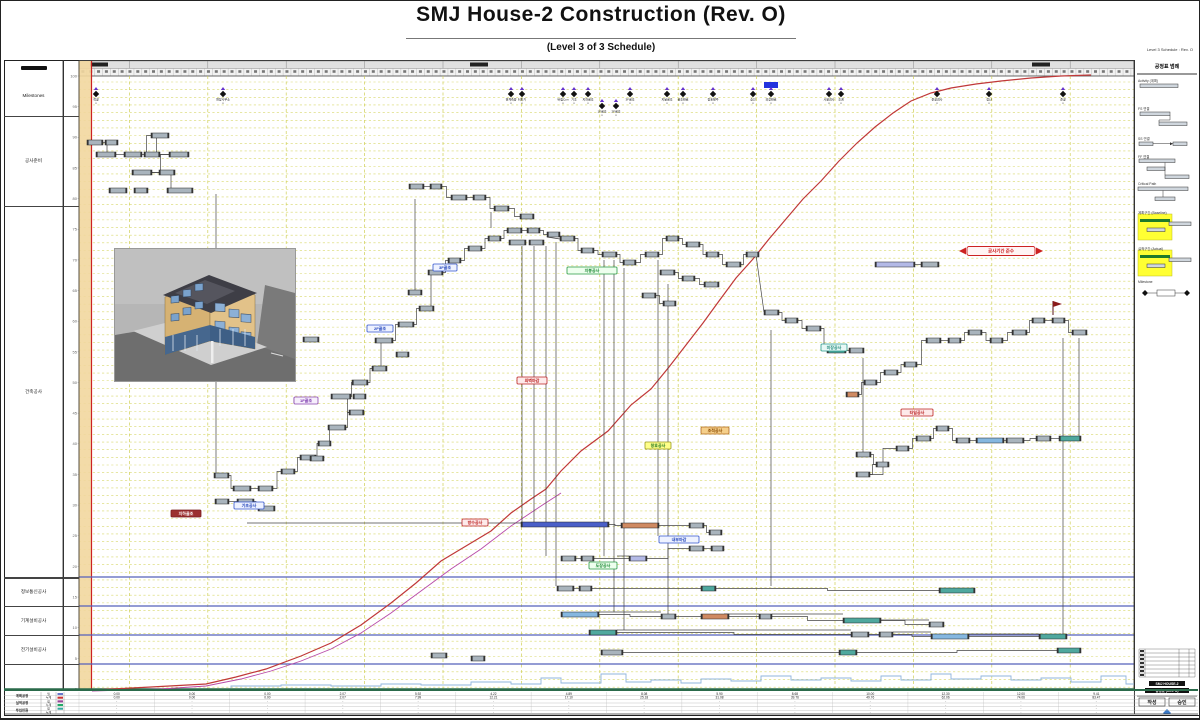  I want to click on svg-text: 준공, so click(1063, 100).